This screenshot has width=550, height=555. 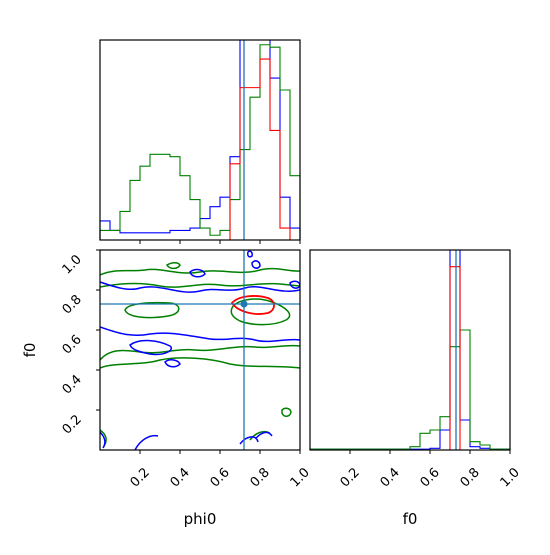 I want to click on joint-tick-marks, so click(x=198, y=351).